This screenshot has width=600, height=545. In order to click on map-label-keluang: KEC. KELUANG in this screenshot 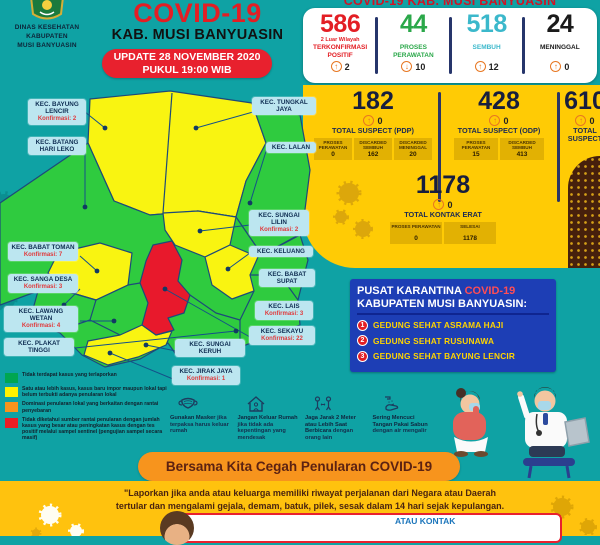, I will do `click(281, 251)`.